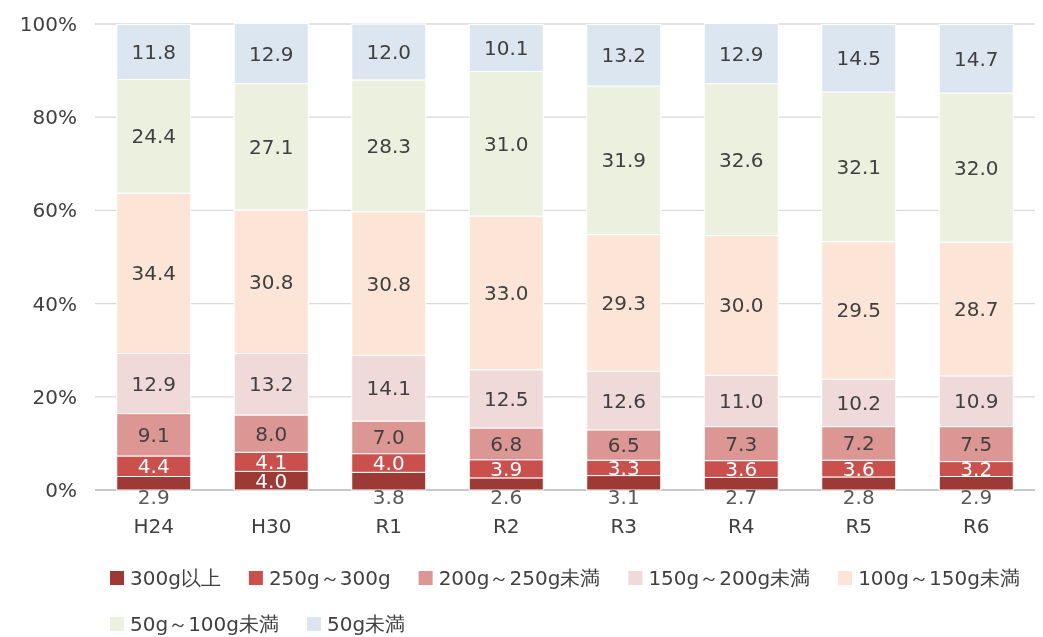 The image size is (1043, 637). Describe the element at coordinates (741, 443) in the screenshot. I see `data-label: 7.3` at that location.